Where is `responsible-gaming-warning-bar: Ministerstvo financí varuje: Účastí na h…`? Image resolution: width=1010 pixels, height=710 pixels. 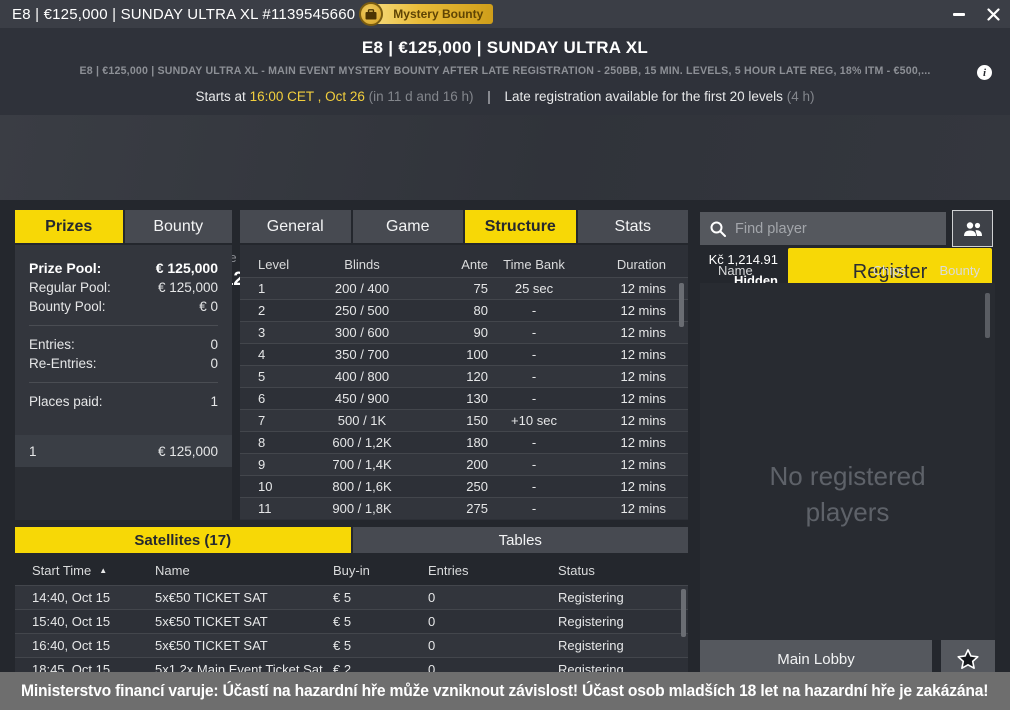 responsible-gaming-warning-bar: Ministerstvo financí varuje: Účastí na h… is located at coordinates (505, 691).